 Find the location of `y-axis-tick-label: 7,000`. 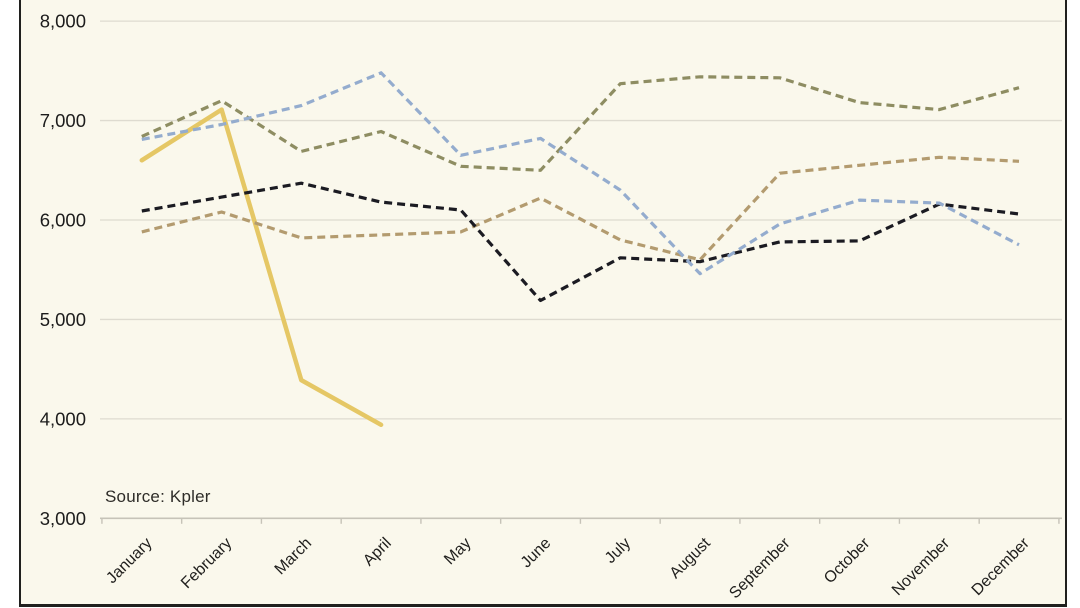

y-axis-tick-label: 7,000 is located at coordinates (63, 120).